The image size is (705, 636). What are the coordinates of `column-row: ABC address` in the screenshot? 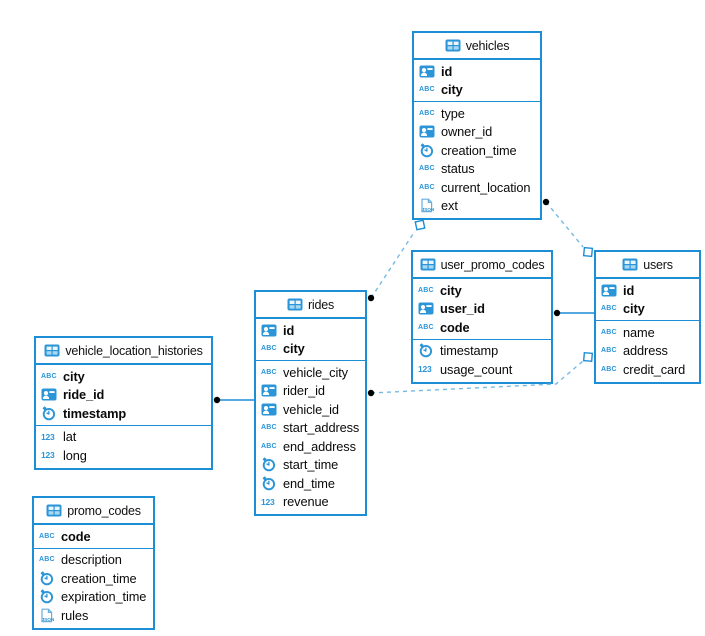 It's located at (647, 351).